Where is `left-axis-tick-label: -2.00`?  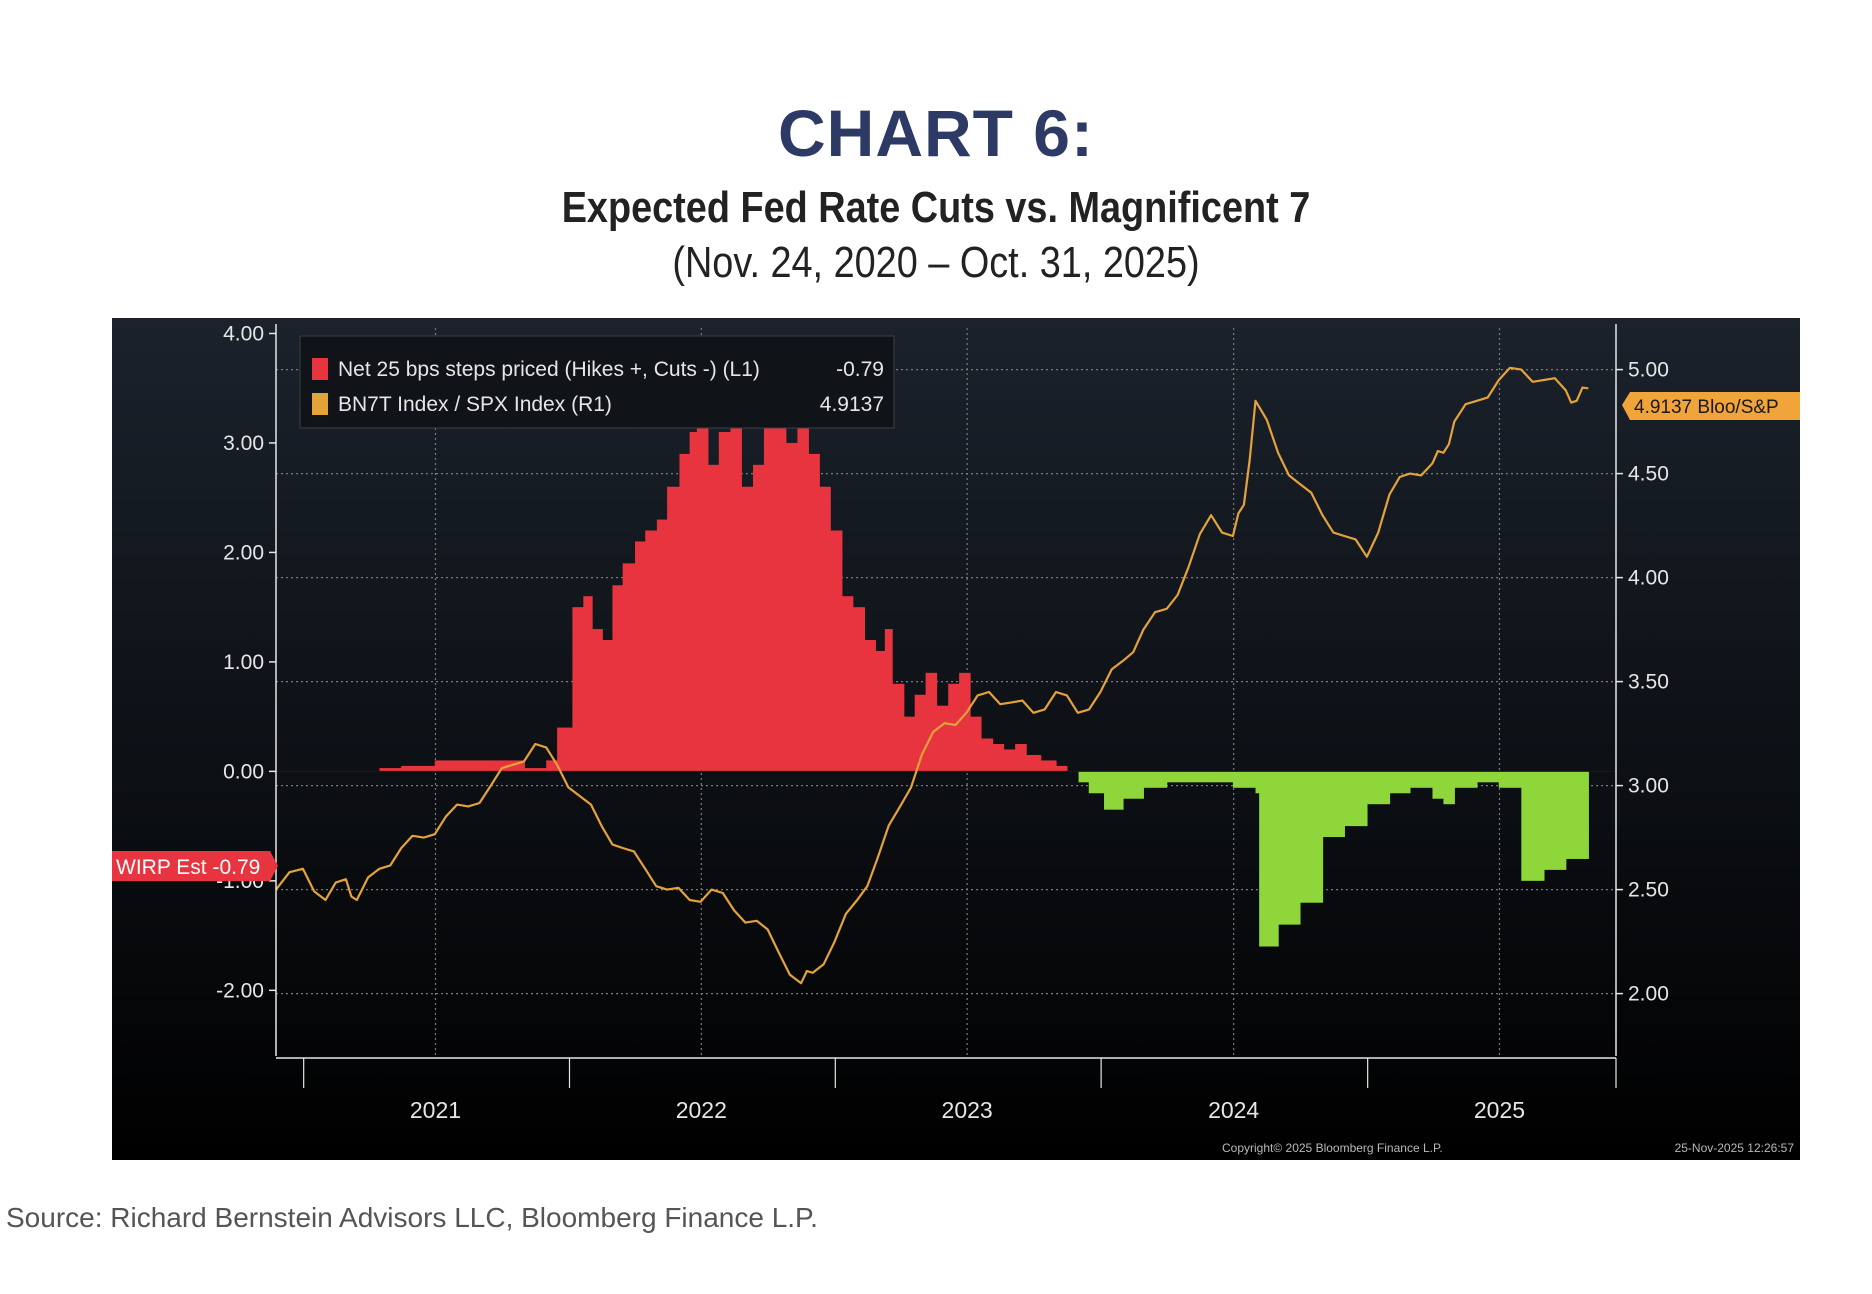 left-axis-tick-label: -2.00 is located at coordinates (240, 990).